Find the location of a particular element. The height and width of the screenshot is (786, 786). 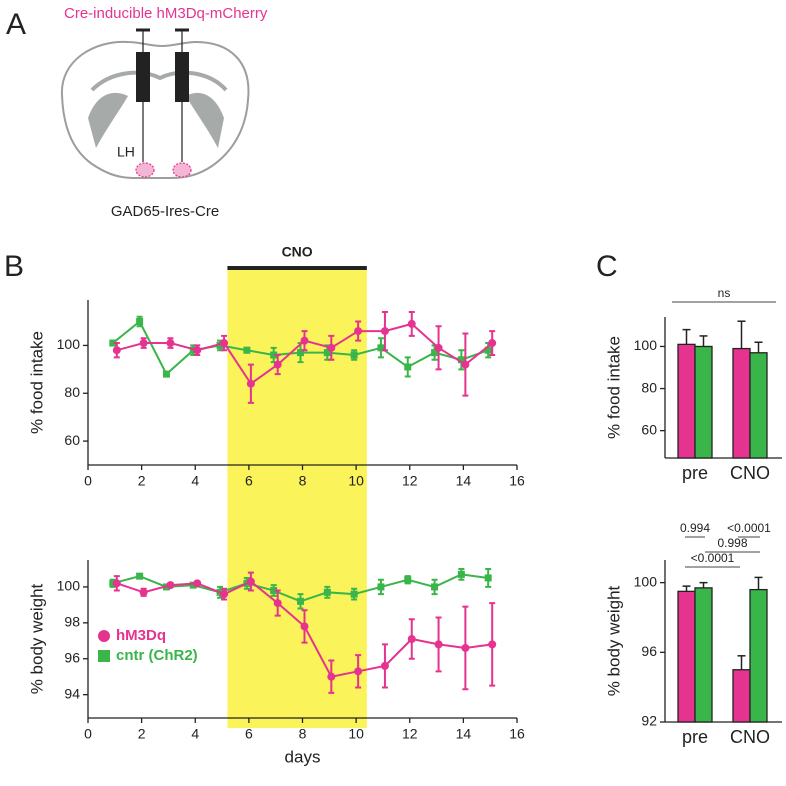

x-tick-label: 0 is located at coordinates (88, 734).